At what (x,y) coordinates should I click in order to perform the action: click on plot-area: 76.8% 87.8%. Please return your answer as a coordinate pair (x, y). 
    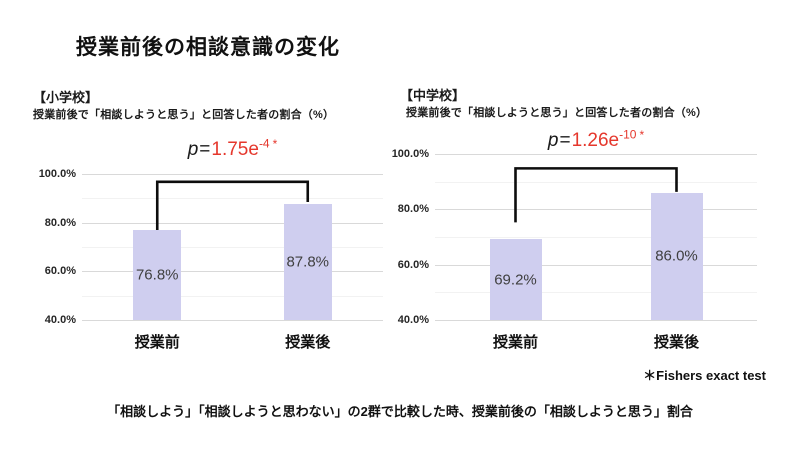
    Looking at the image, I should click on (232, 247).